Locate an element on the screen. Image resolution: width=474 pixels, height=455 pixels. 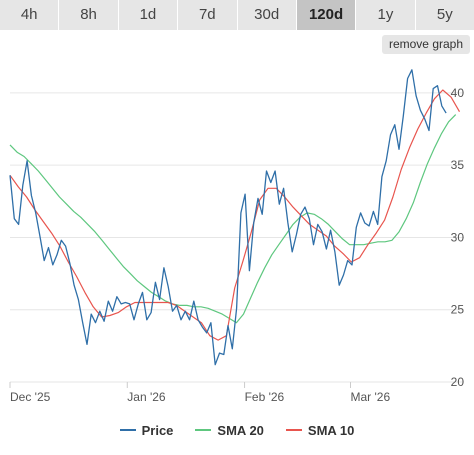
tab-5y: 5y is located at coordinates (444, 15).